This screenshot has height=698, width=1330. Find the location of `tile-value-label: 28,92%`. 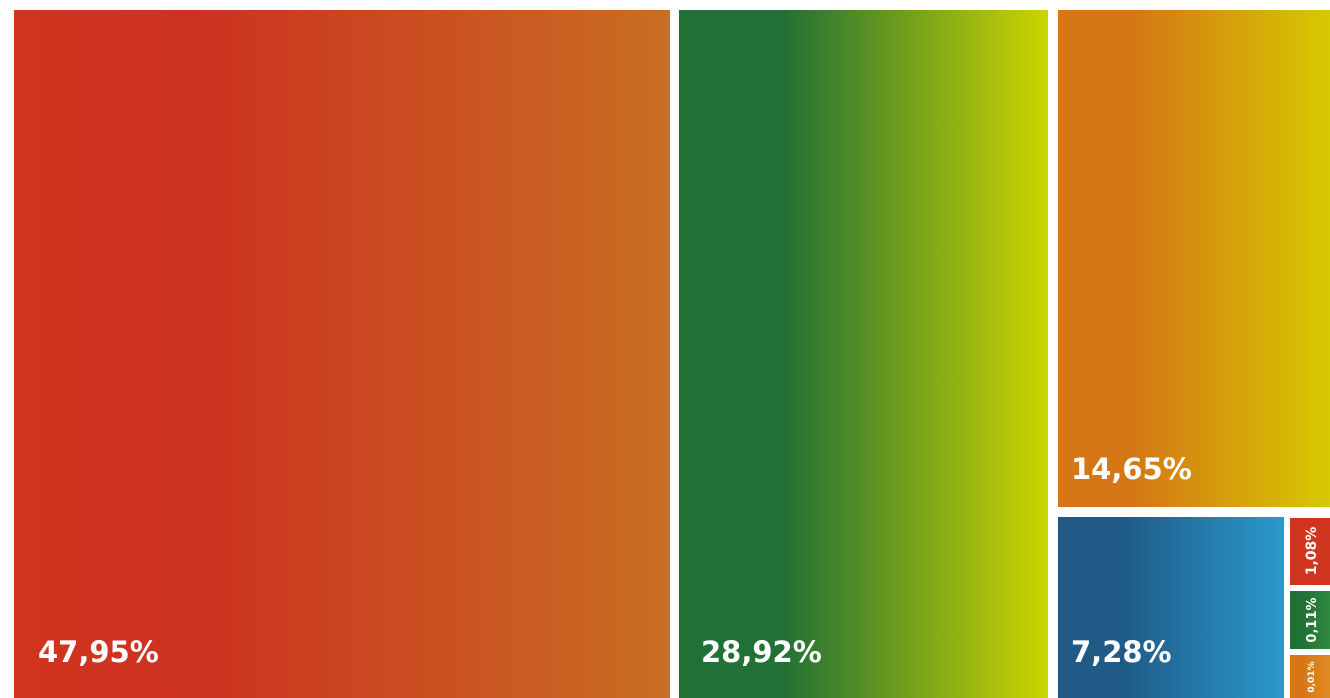

tile-value-label: 28,92% is located at coordinates (761, 652).